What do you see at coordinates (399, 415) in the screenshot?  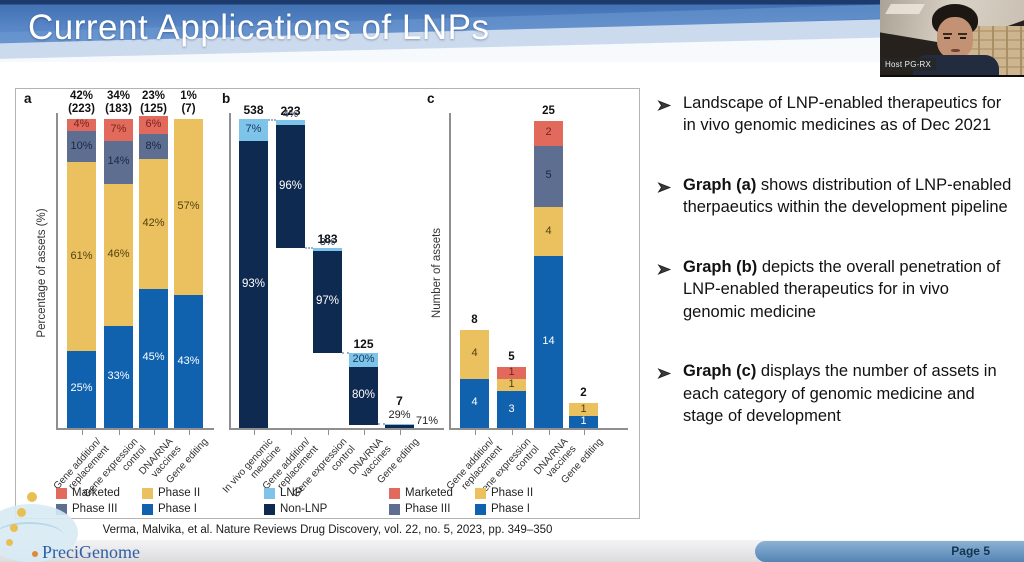 I see `lnp-share-label: 29%` at bounding box center [399, 415].